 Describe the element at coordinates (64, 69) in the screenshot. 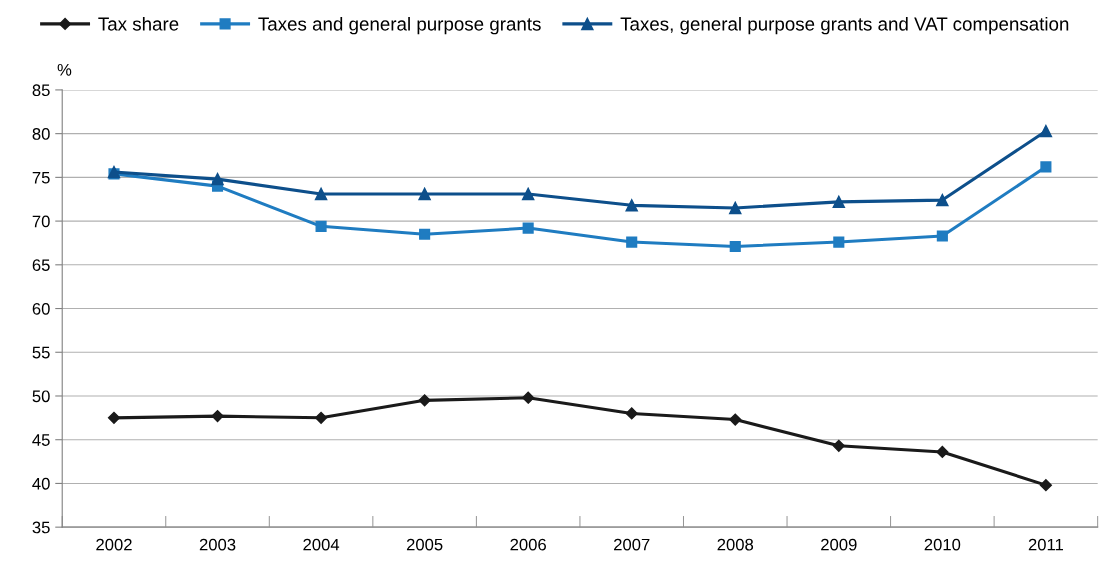

I see `y-axis-title: %` at that location.